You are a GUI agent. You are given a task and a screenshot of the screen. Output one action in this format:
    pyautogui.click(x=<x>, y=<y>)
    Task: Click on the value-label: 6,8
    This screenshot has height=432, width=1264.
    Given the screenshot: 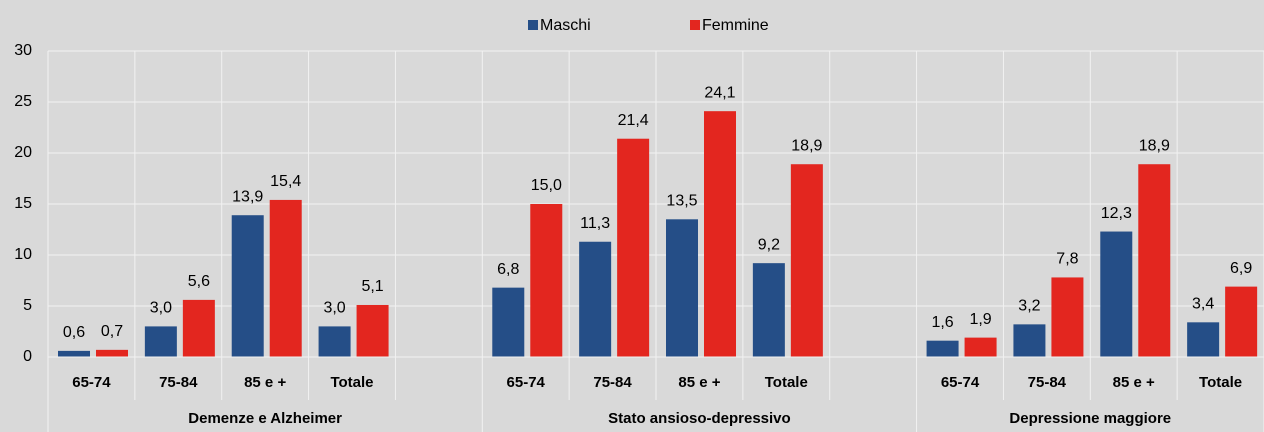 What is the action you would take?
    pyautogui.click(x=508, y=269)
    